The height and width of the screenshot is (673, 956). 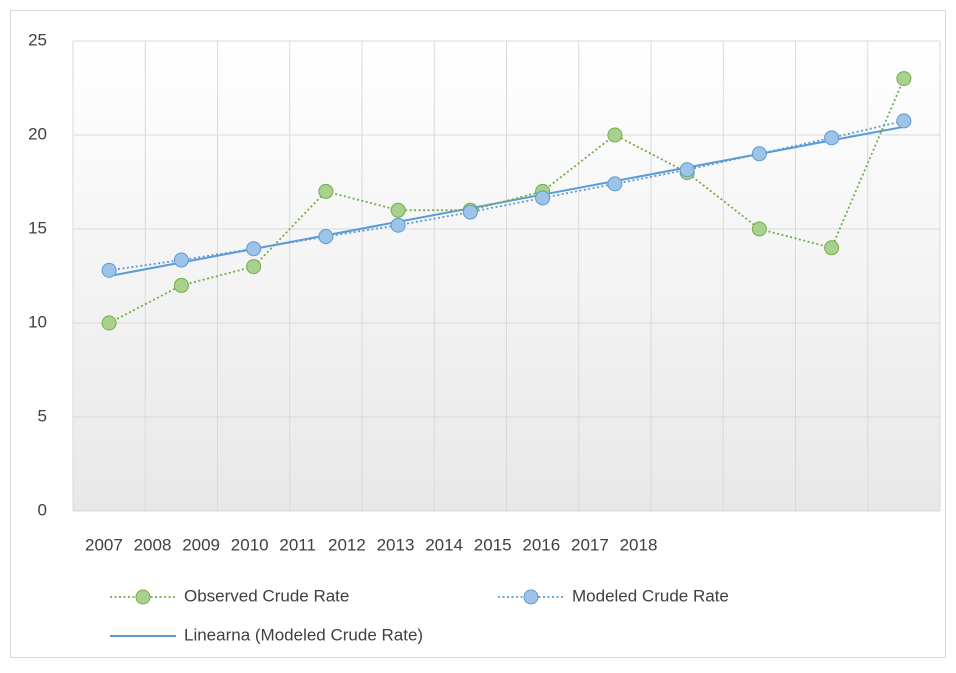 I want to click on x-tick-label: 2009, so click(x=201, y=544).